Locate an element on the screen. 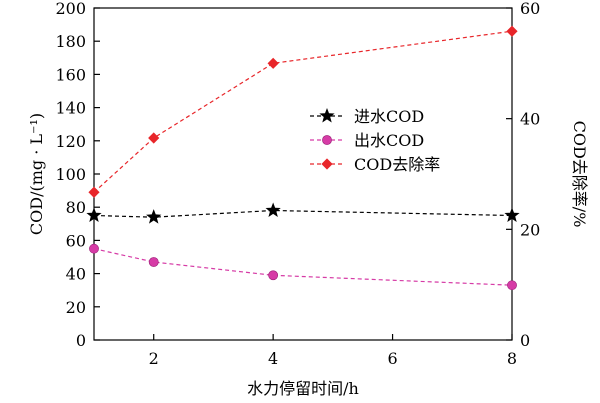 The image size is (600, 403). right-y-axis-title: COD去除率/% is located at coordinates (579, 174).